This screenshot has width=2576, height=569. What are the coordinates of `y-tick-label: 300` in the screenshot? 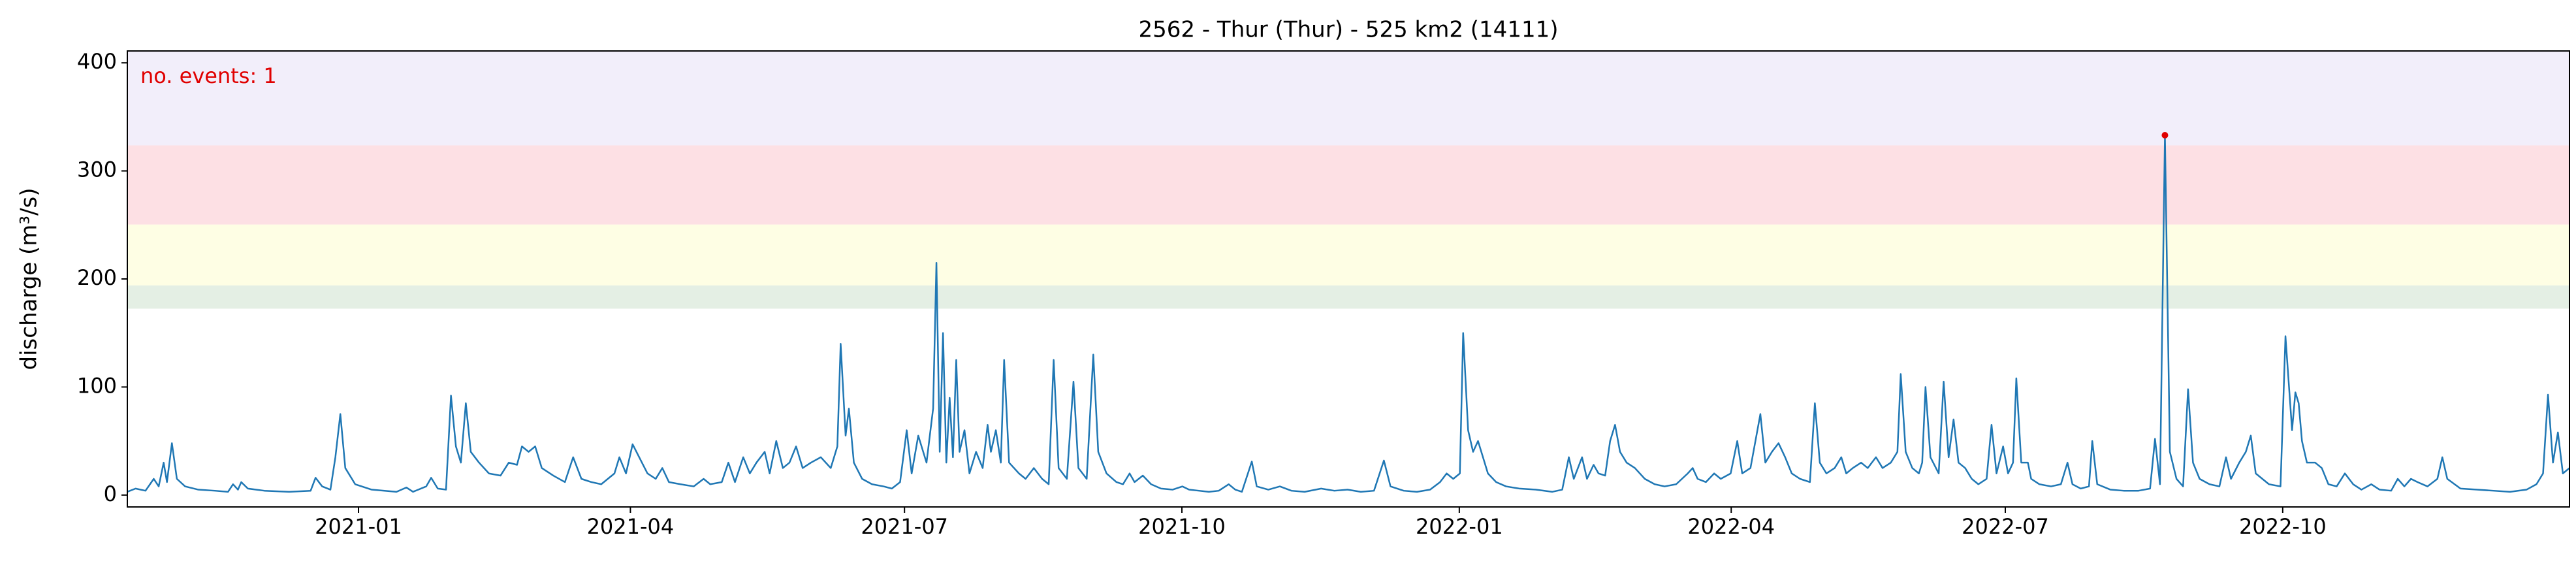 It's located at (97, 169).